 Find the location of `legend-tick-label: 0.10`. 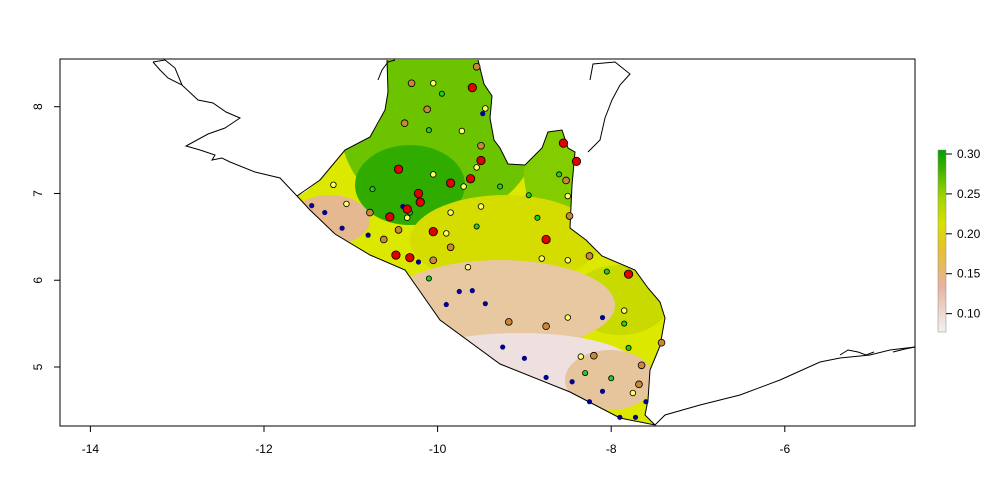

legend-tick-label: 0.10 is located at coordinates (969, 314).